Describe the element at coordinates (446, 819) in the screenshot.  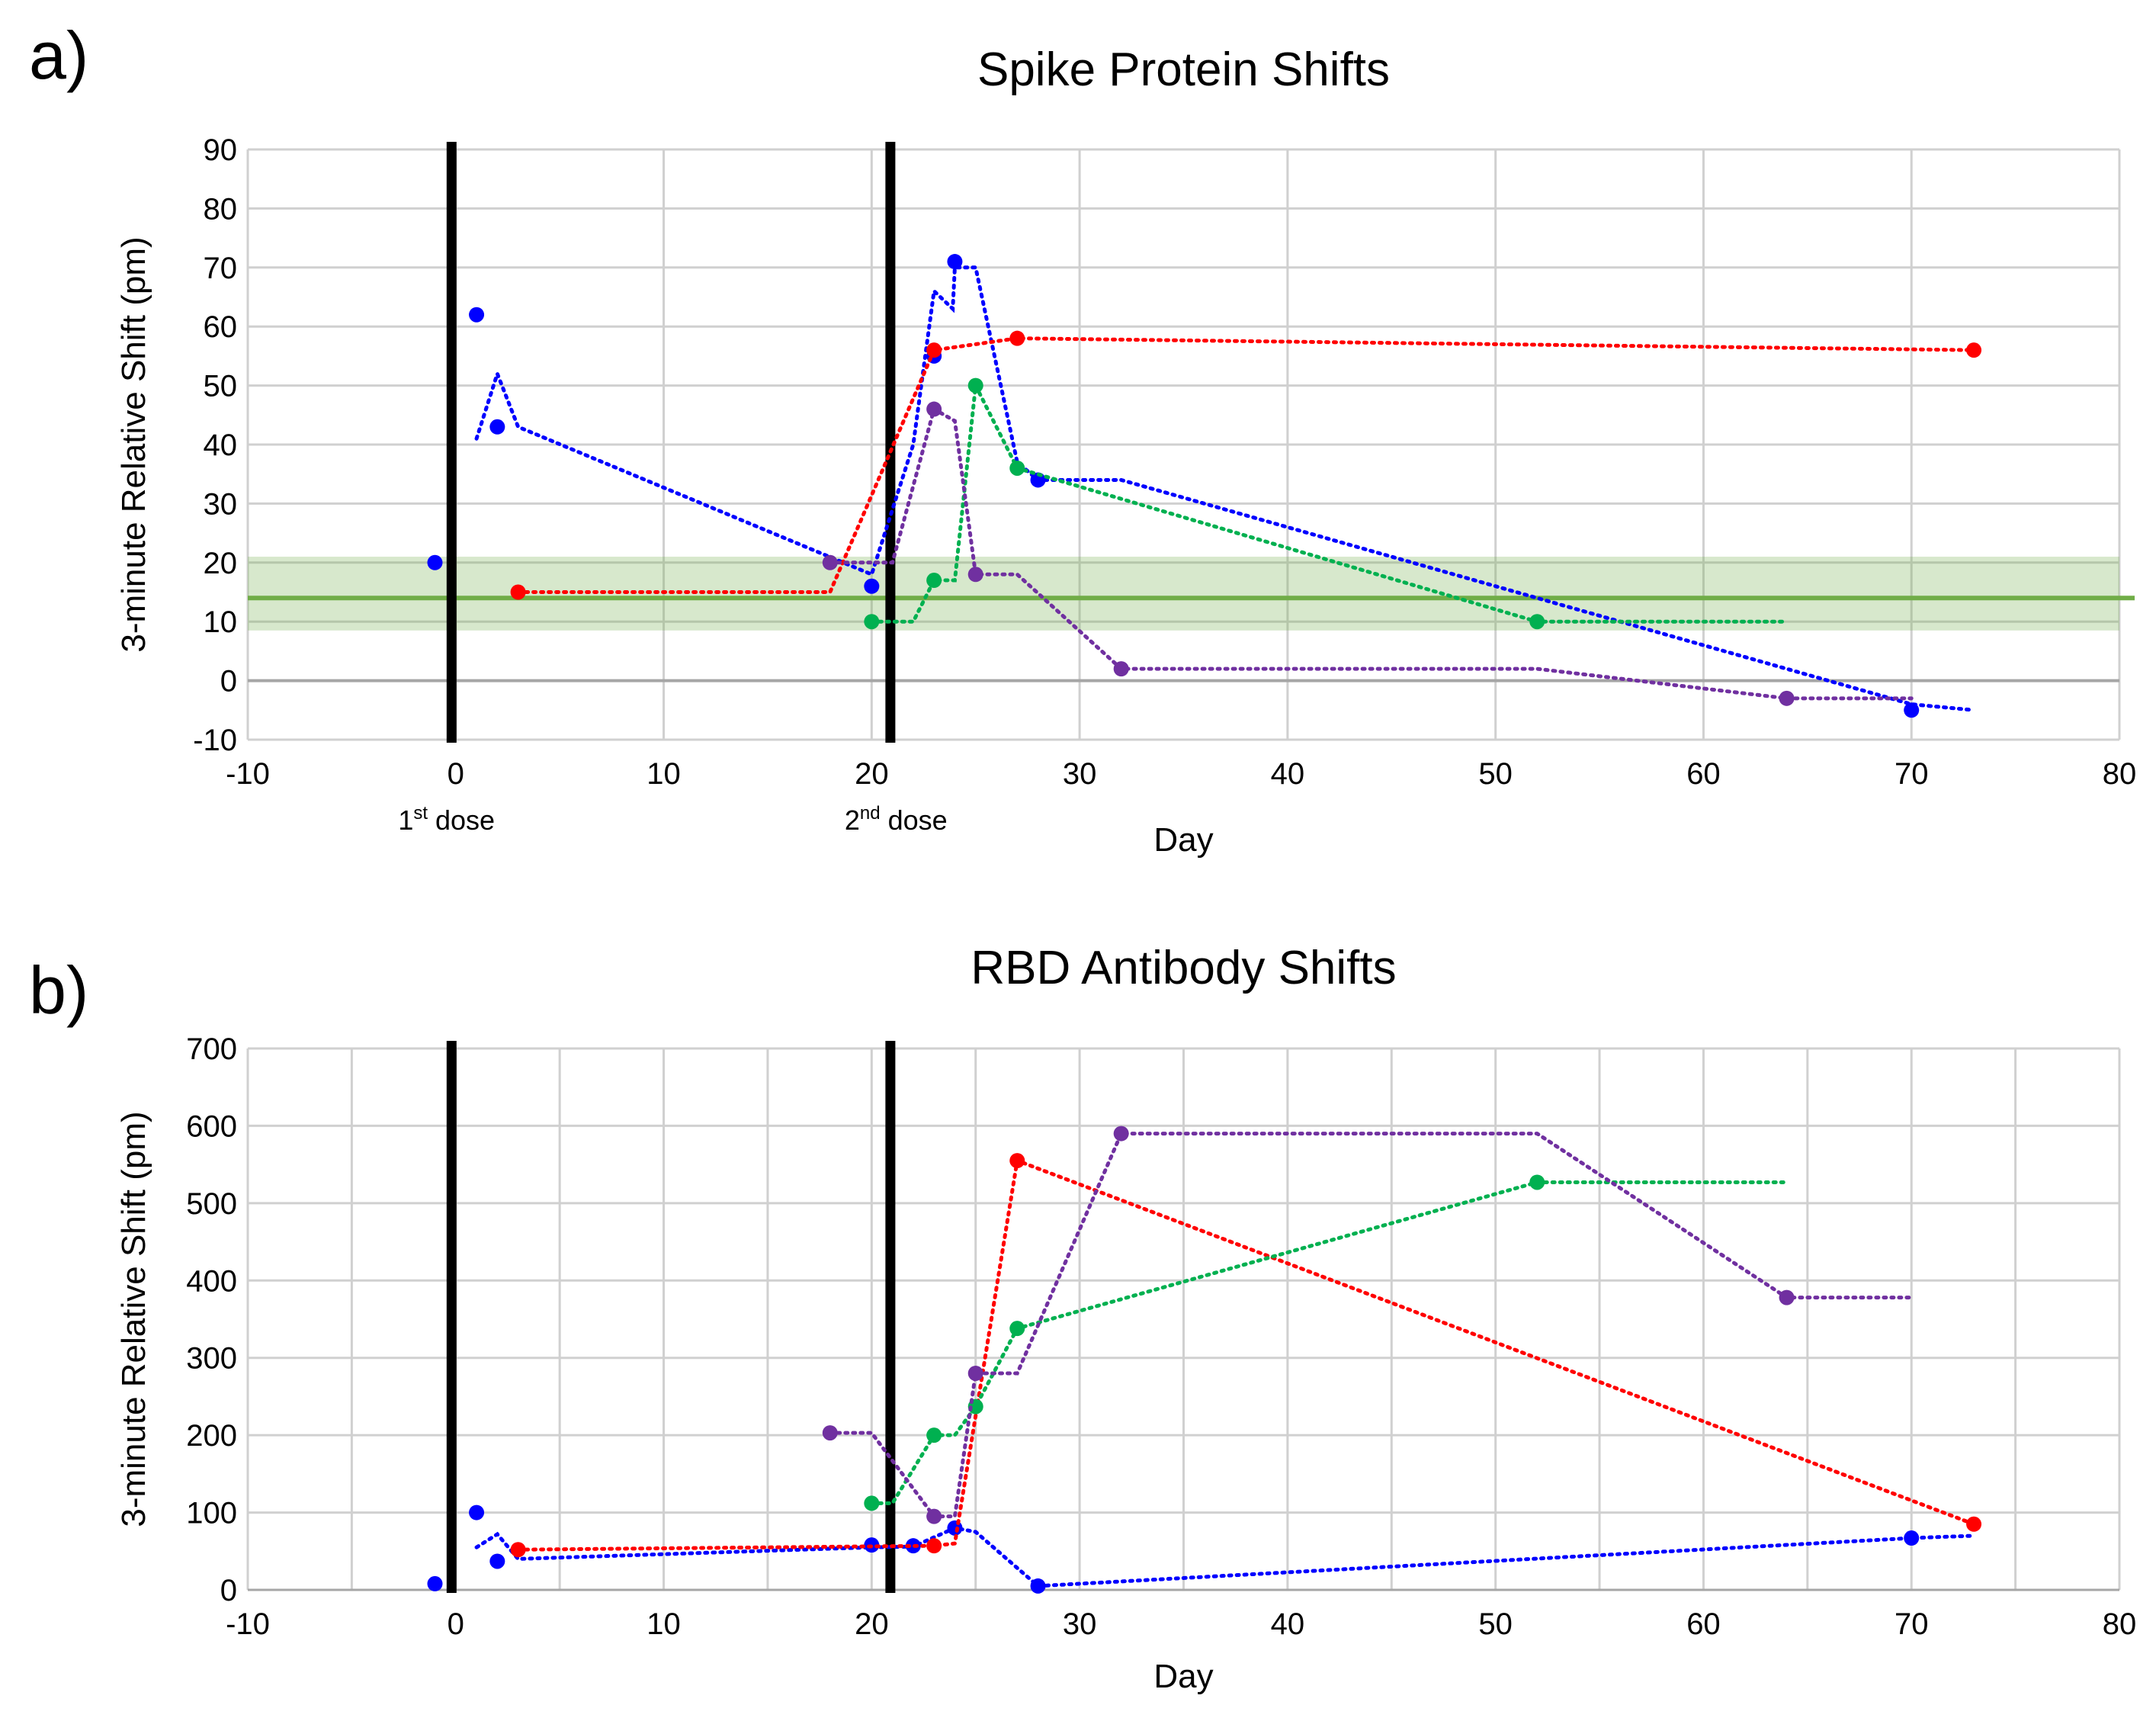
I see `dose-label-1: 1st dose` at that location.